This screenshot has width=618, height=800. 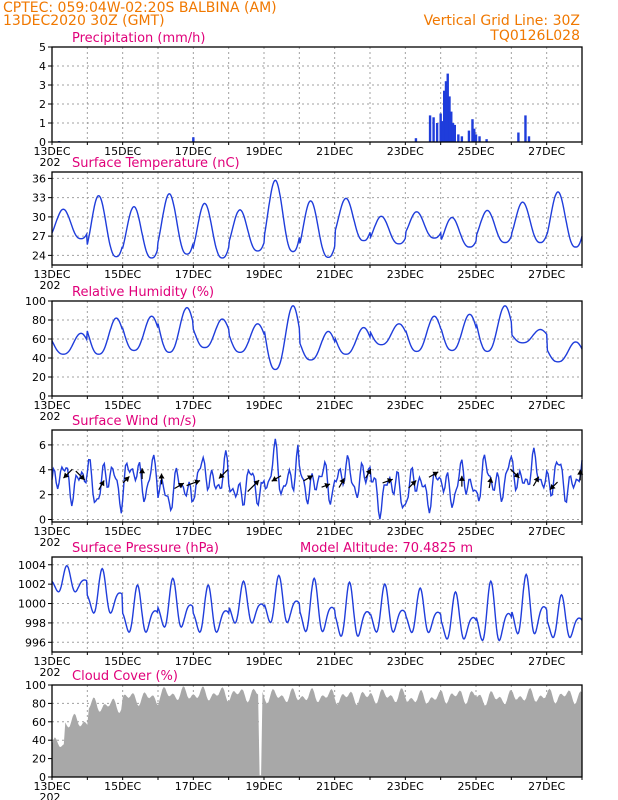 What do you see at coordinates (317, 338) in the screenshot?
I see `humidity-line` at bounding box center [317, 338].